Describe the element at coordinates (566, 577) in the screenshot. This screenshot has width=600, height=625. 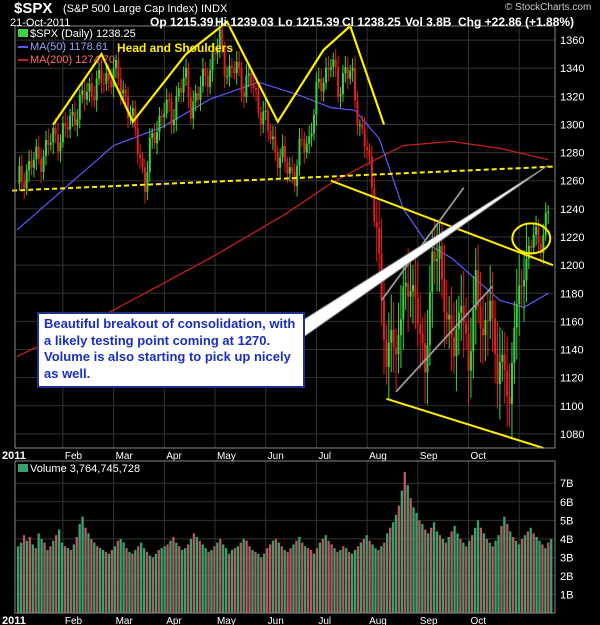
I see `volume-tick-label: 2B` at that location.